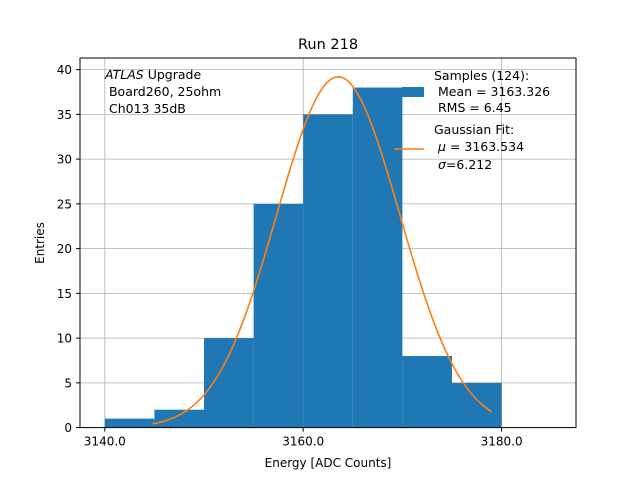 The height and width of the screenshot is (480, 640). I want to click on atlas-annotation: ATLAS Upgrade Board260, 25ohm Ch013 35dB, so click(162, 91).